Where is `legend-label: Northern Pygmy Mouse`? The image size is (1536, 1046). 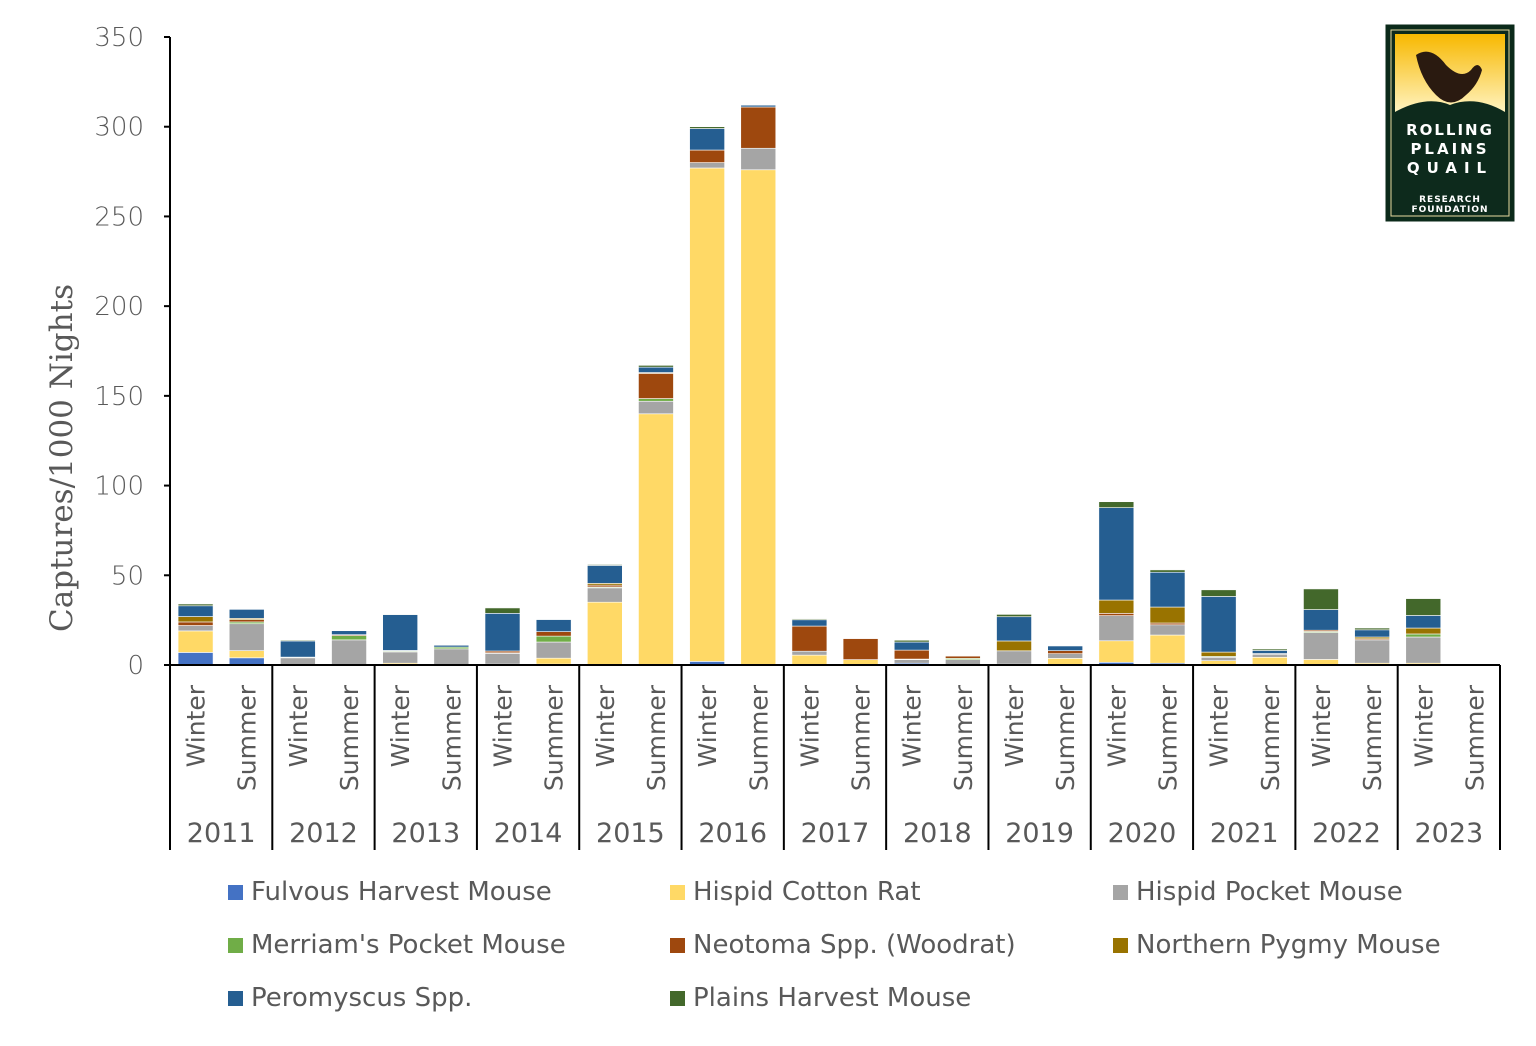
legend-label: Northern Pygmy Mouse is located at coordinates (1288, 945).